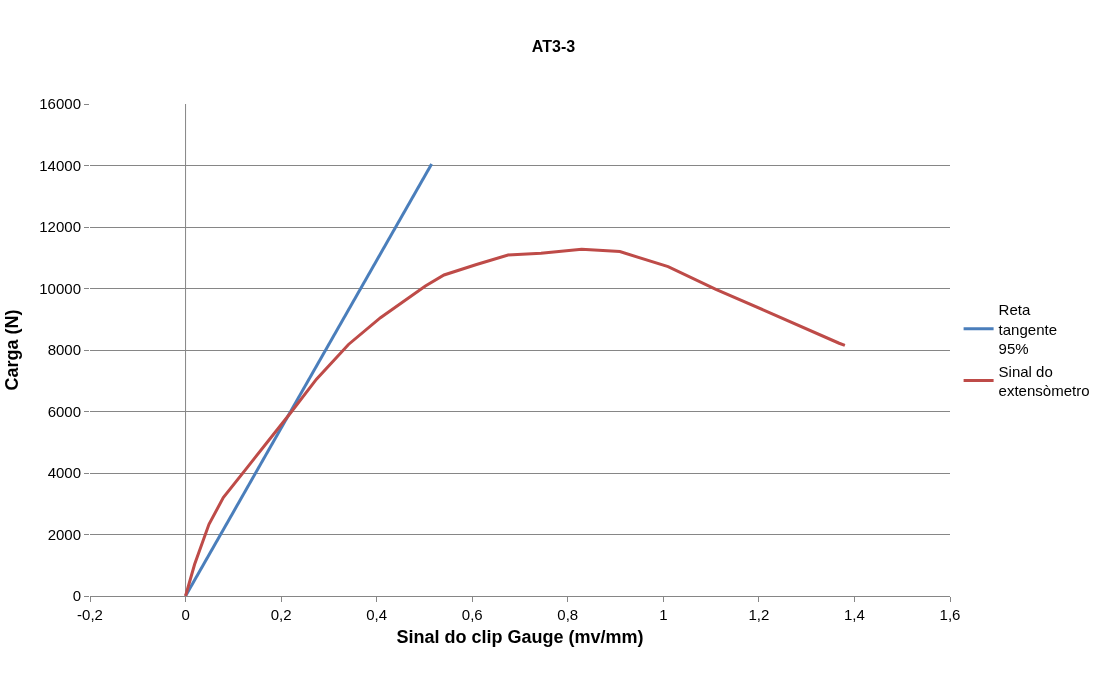  What do you see at coordinates (568, 614) in the screenshot?
I see `x-tick-label: 0,8` at bounding box center [568, 614].